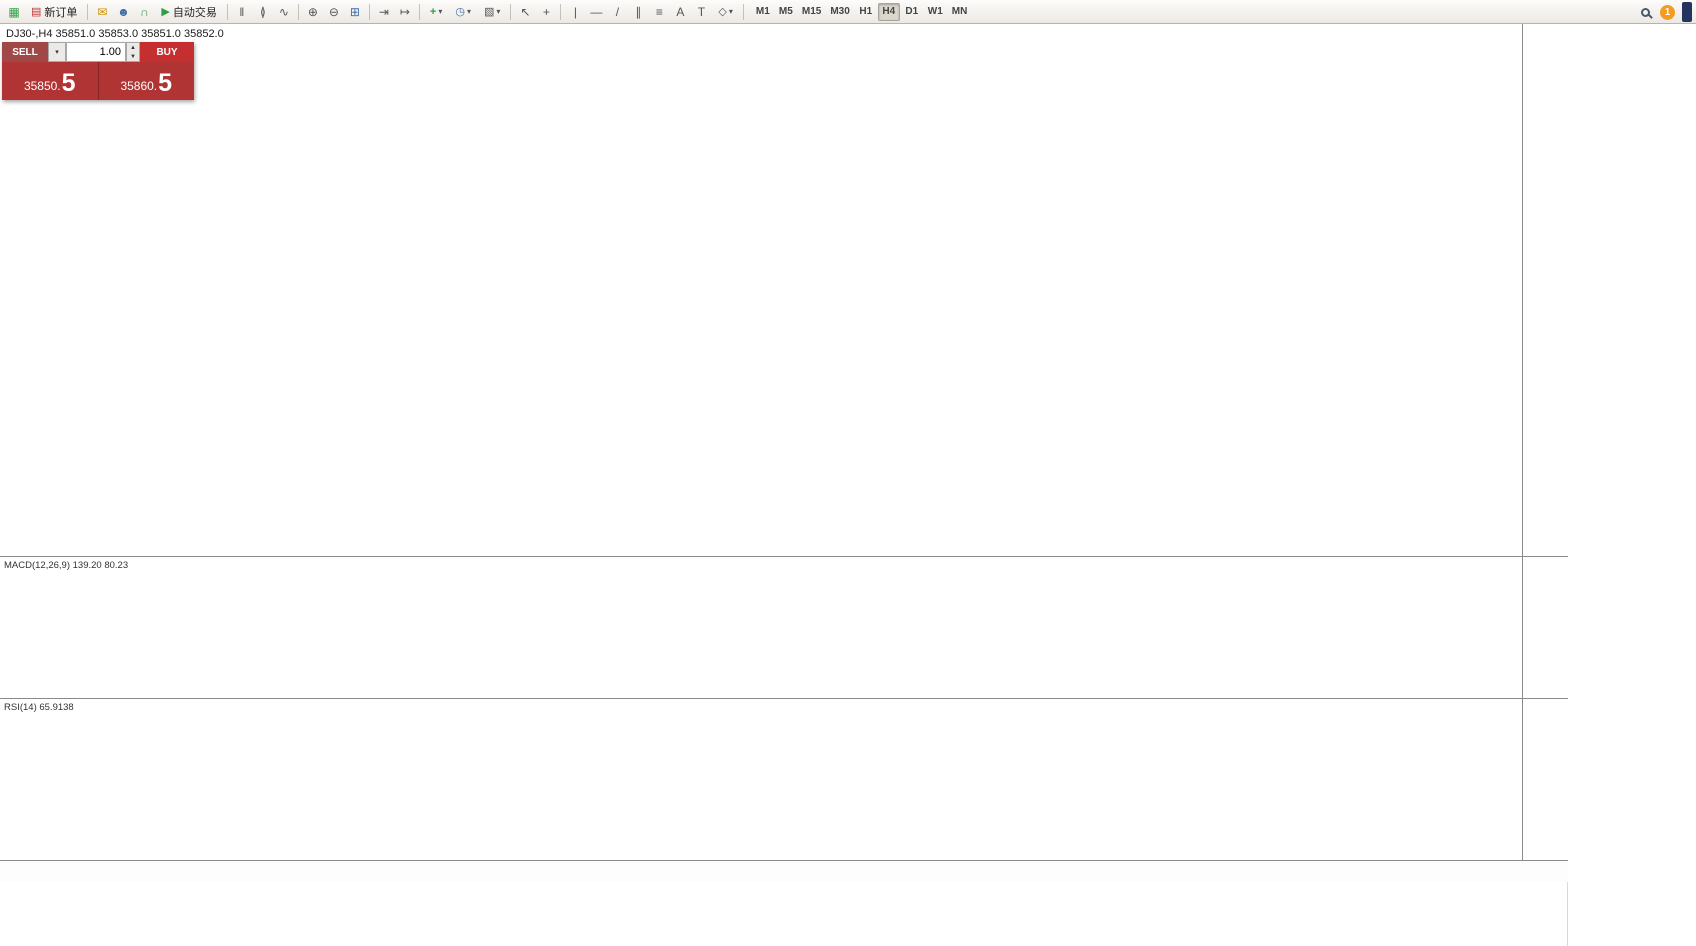 This screenshot has height=946, width=1696. What do you see at coordinates (263, 11) in the screenshot?
I see `candlestick-chart-icon: ≬` at bounding box center [263, 11].